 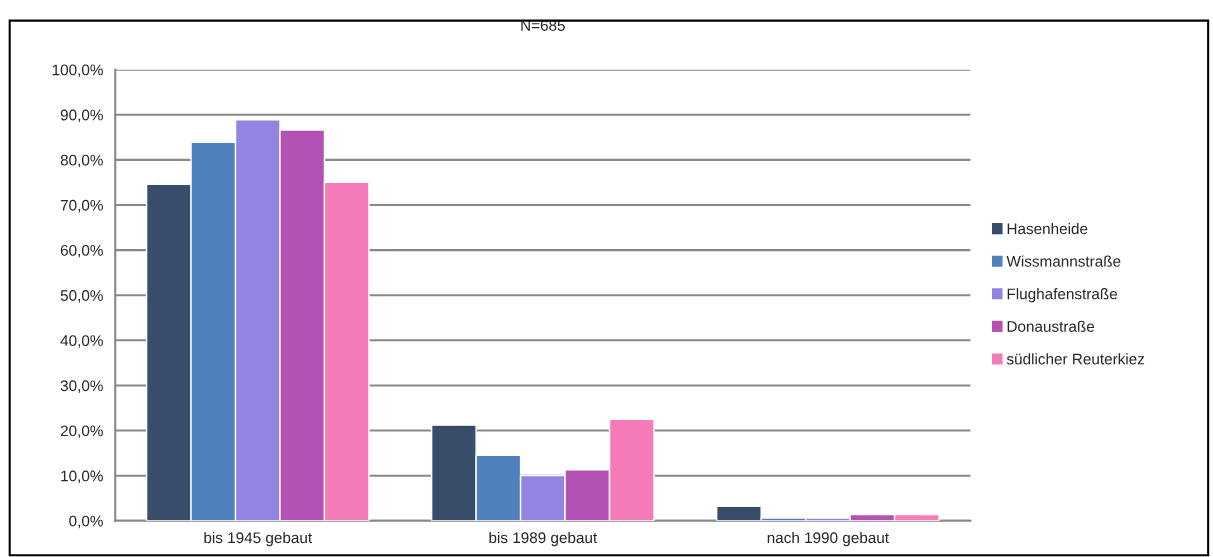 I want to click on y-tick-label: 100,0%, so click(x=77, y=71).